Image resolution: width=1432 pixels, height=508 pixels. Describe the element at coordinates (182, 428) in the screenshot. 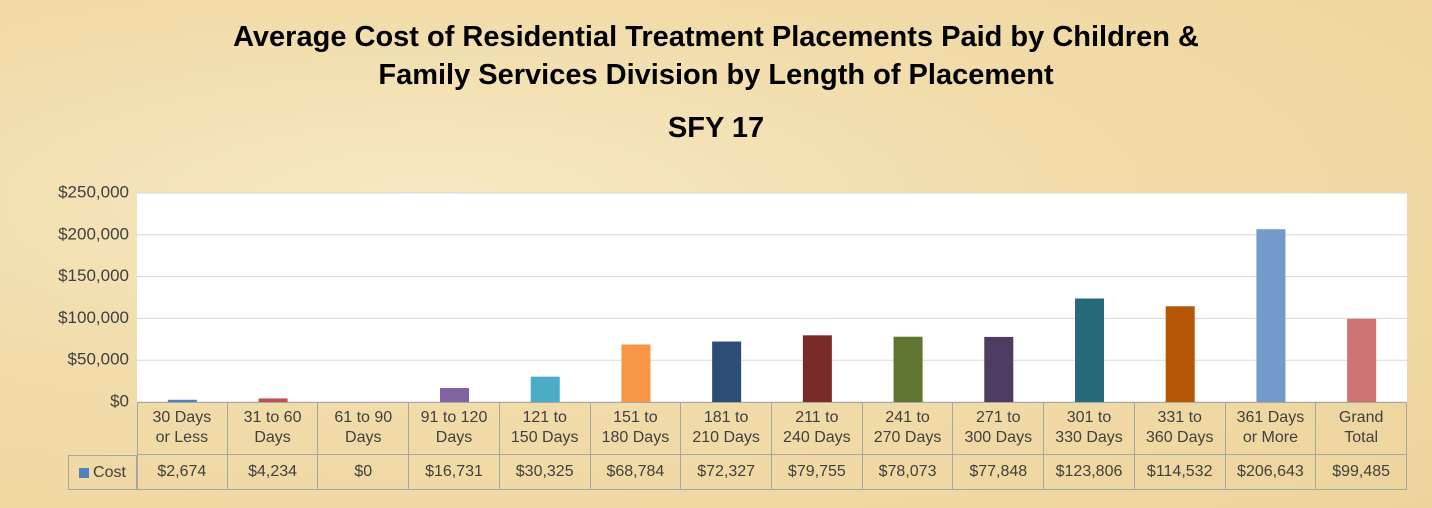

I see `x-tick-label: 30 Days or Less` at that location.